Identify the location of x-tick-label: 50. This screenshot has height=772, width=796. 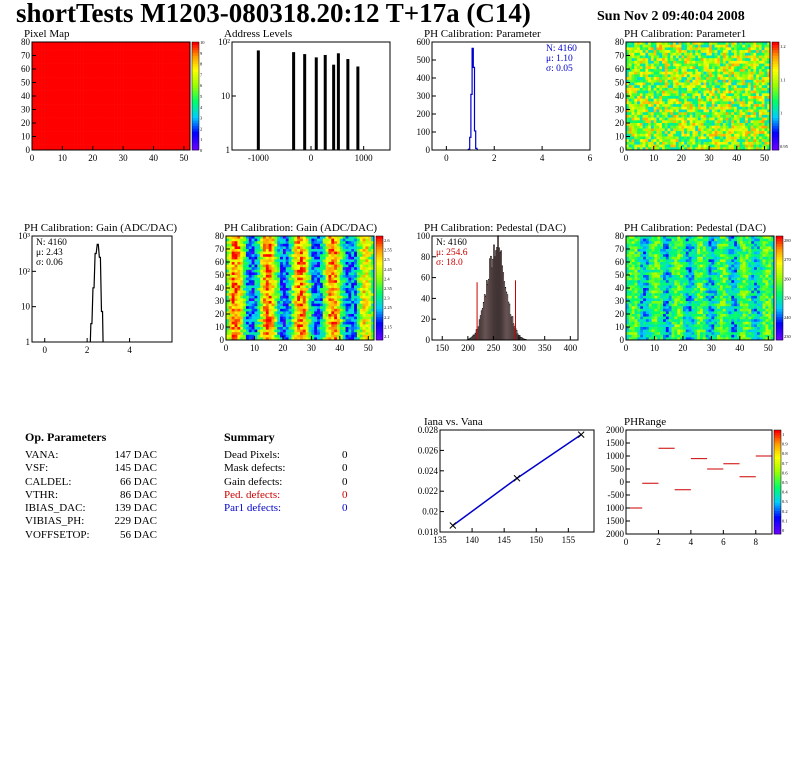
(765, 158).